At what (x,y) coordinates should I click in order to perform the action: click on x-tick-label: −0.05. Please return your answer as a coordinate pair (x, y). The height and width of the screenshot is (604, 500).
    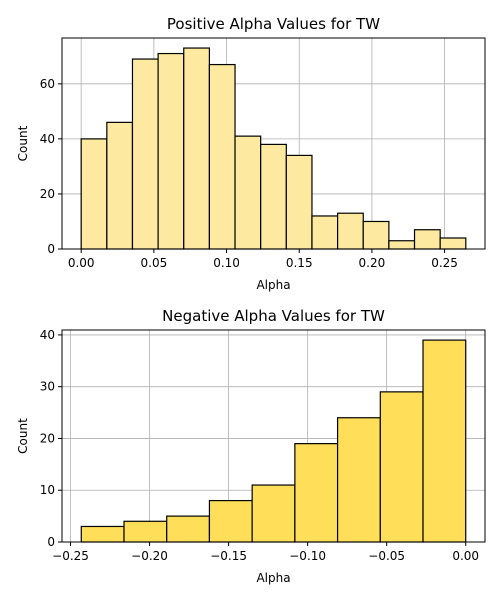
    Looking at the image, I should click on (386, 556).